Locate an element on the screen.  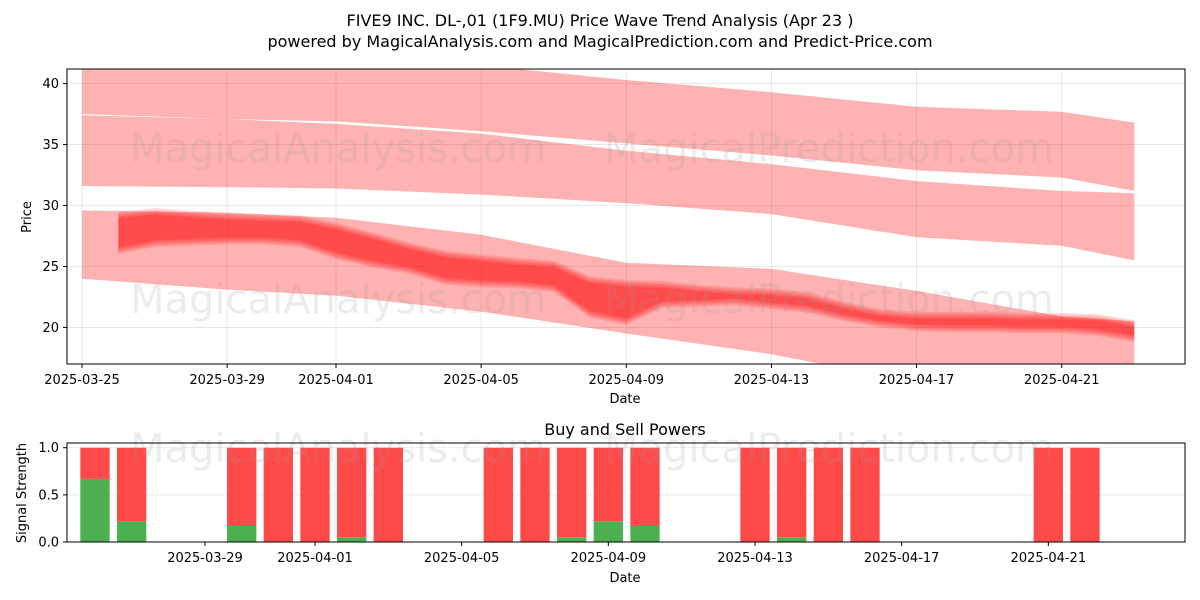
price-xtick-label-1: 2025-03-29 is located at coordinates (227, 380).